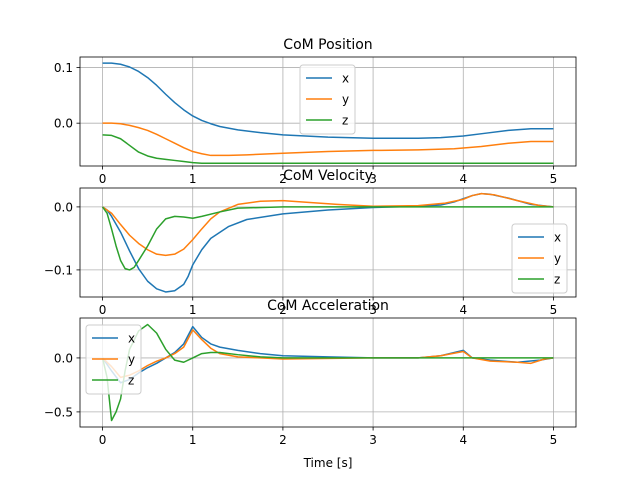 The height and width of the screenshot is (480, 640). What do you see at coordinates (58, 270) in the screenshot?
I see `y-tick-label: −0.1` at bounding box center [58, 270].